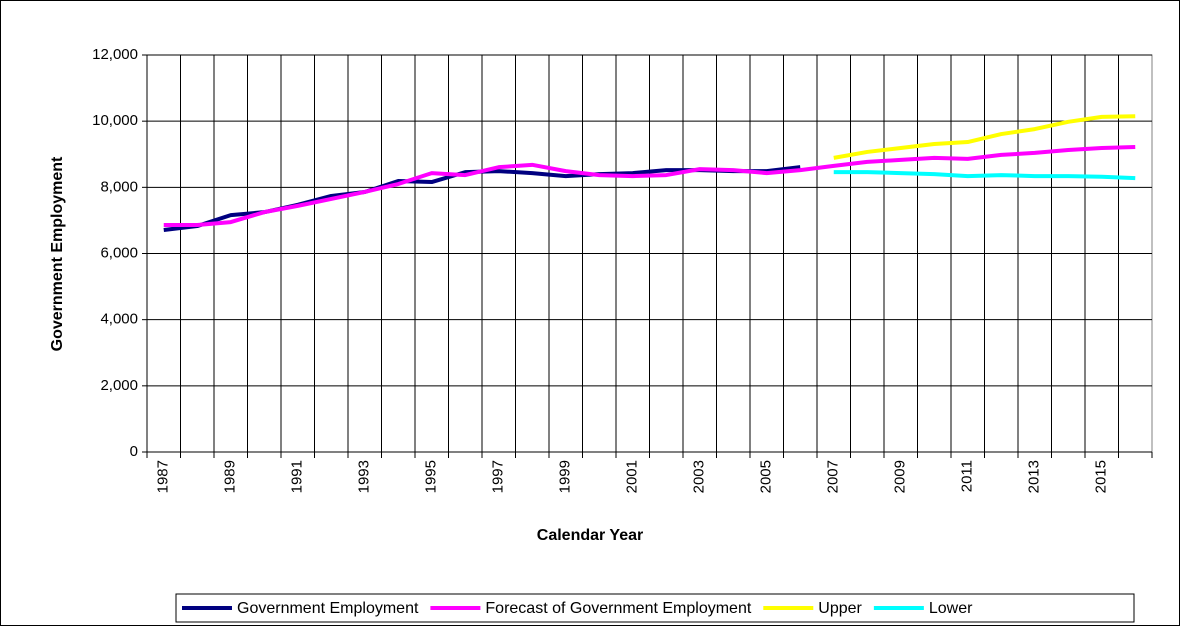 Image resolution: width=1180 pixels, height=626 pixels. Describe the element at coordinates (297, 476) in the screenshot. I see `x-tick-label: 1991` at that location.